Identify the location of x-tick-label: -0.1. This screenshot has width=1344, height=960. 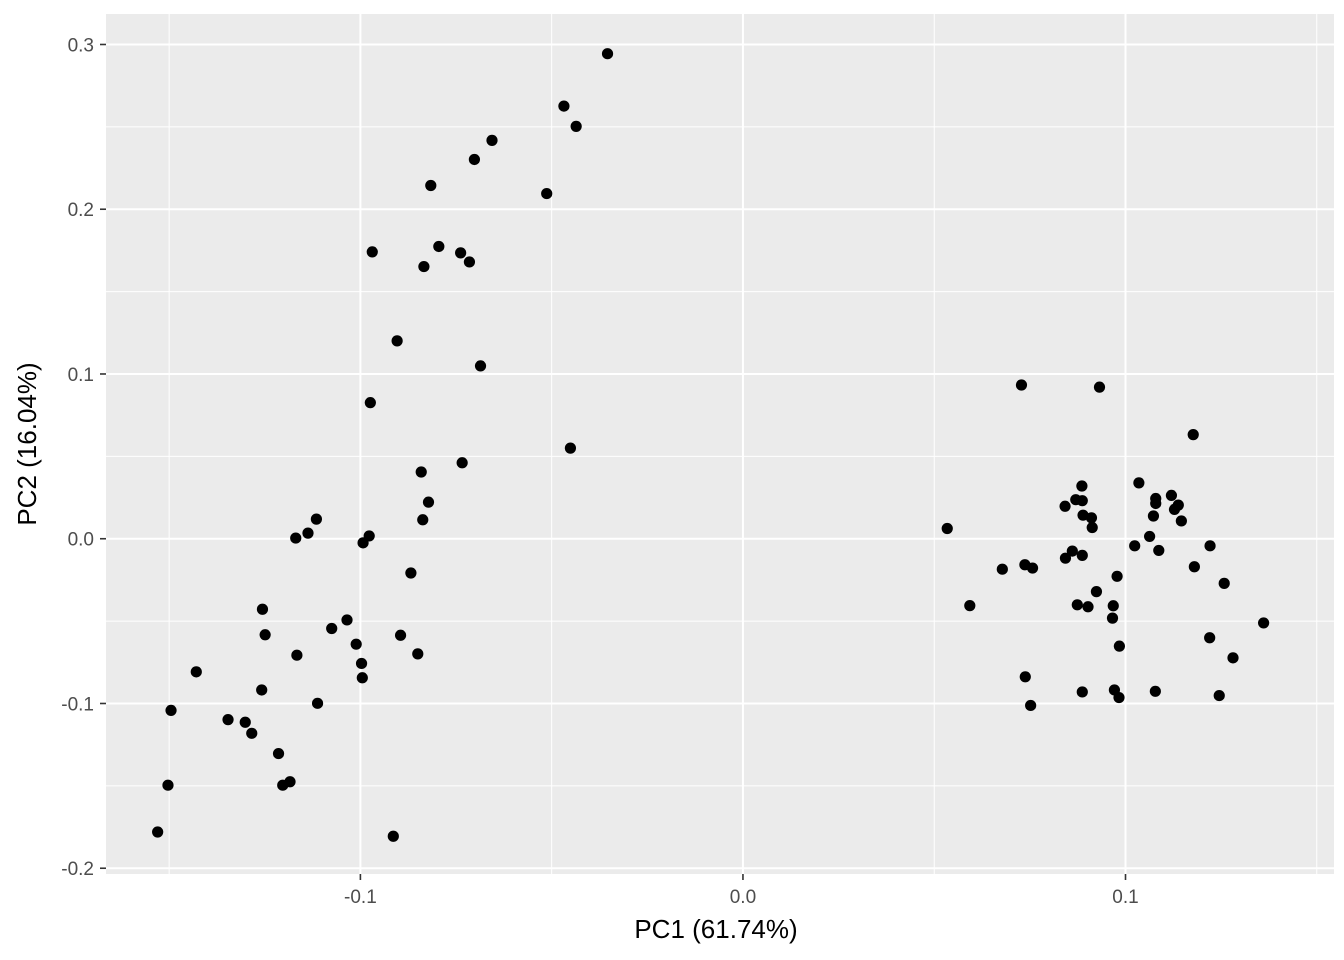
(360, 897).